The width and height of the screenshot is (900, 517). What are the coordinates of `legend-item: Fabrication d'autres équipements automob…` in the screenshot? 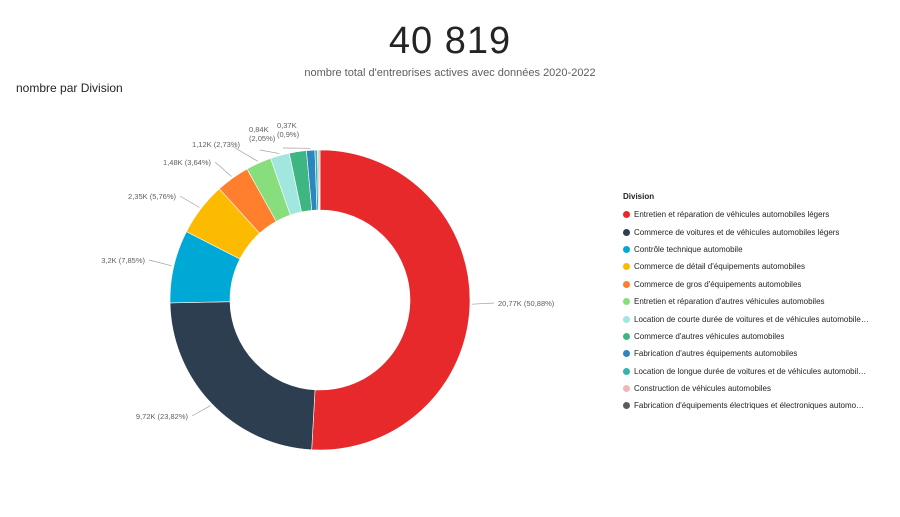 It's located at (758, 353).